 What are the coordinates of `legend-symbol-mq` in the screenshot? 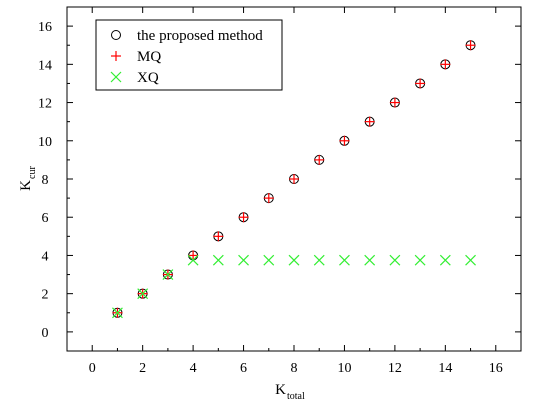 It's located at (116, 56).